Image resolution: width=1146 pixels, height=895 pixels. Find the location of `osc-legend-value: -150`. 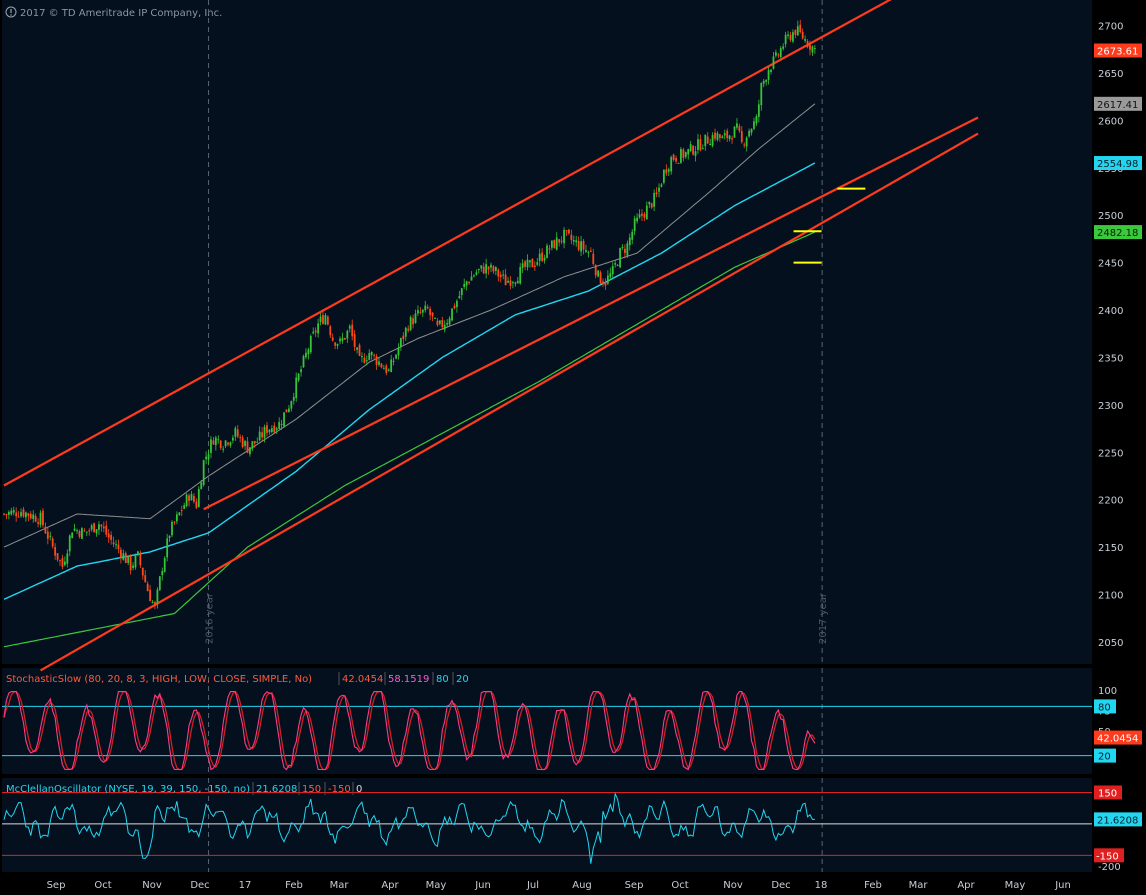

osc-legend-value: -150 is located at coordinates (339, 789).